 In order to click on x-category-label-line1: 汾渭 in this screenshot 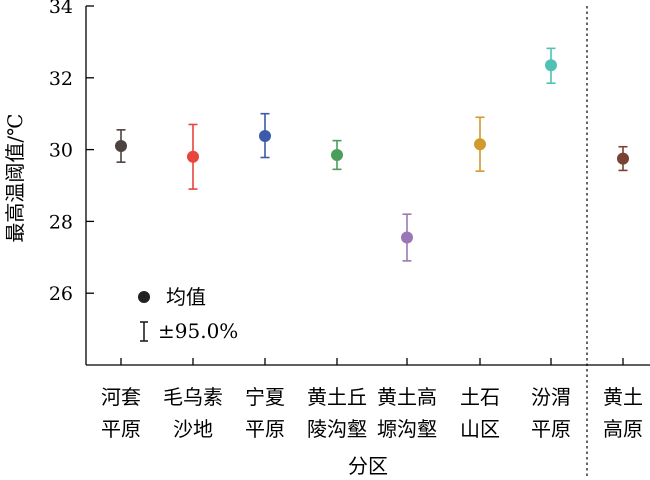, I will do `click(551, 397)`.